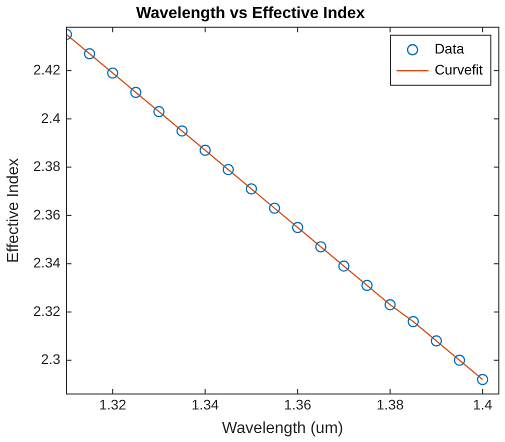  Describe the element at coordinates (206, 404) in the screenshot. I see `x-tick-label: 1.34` at that location.